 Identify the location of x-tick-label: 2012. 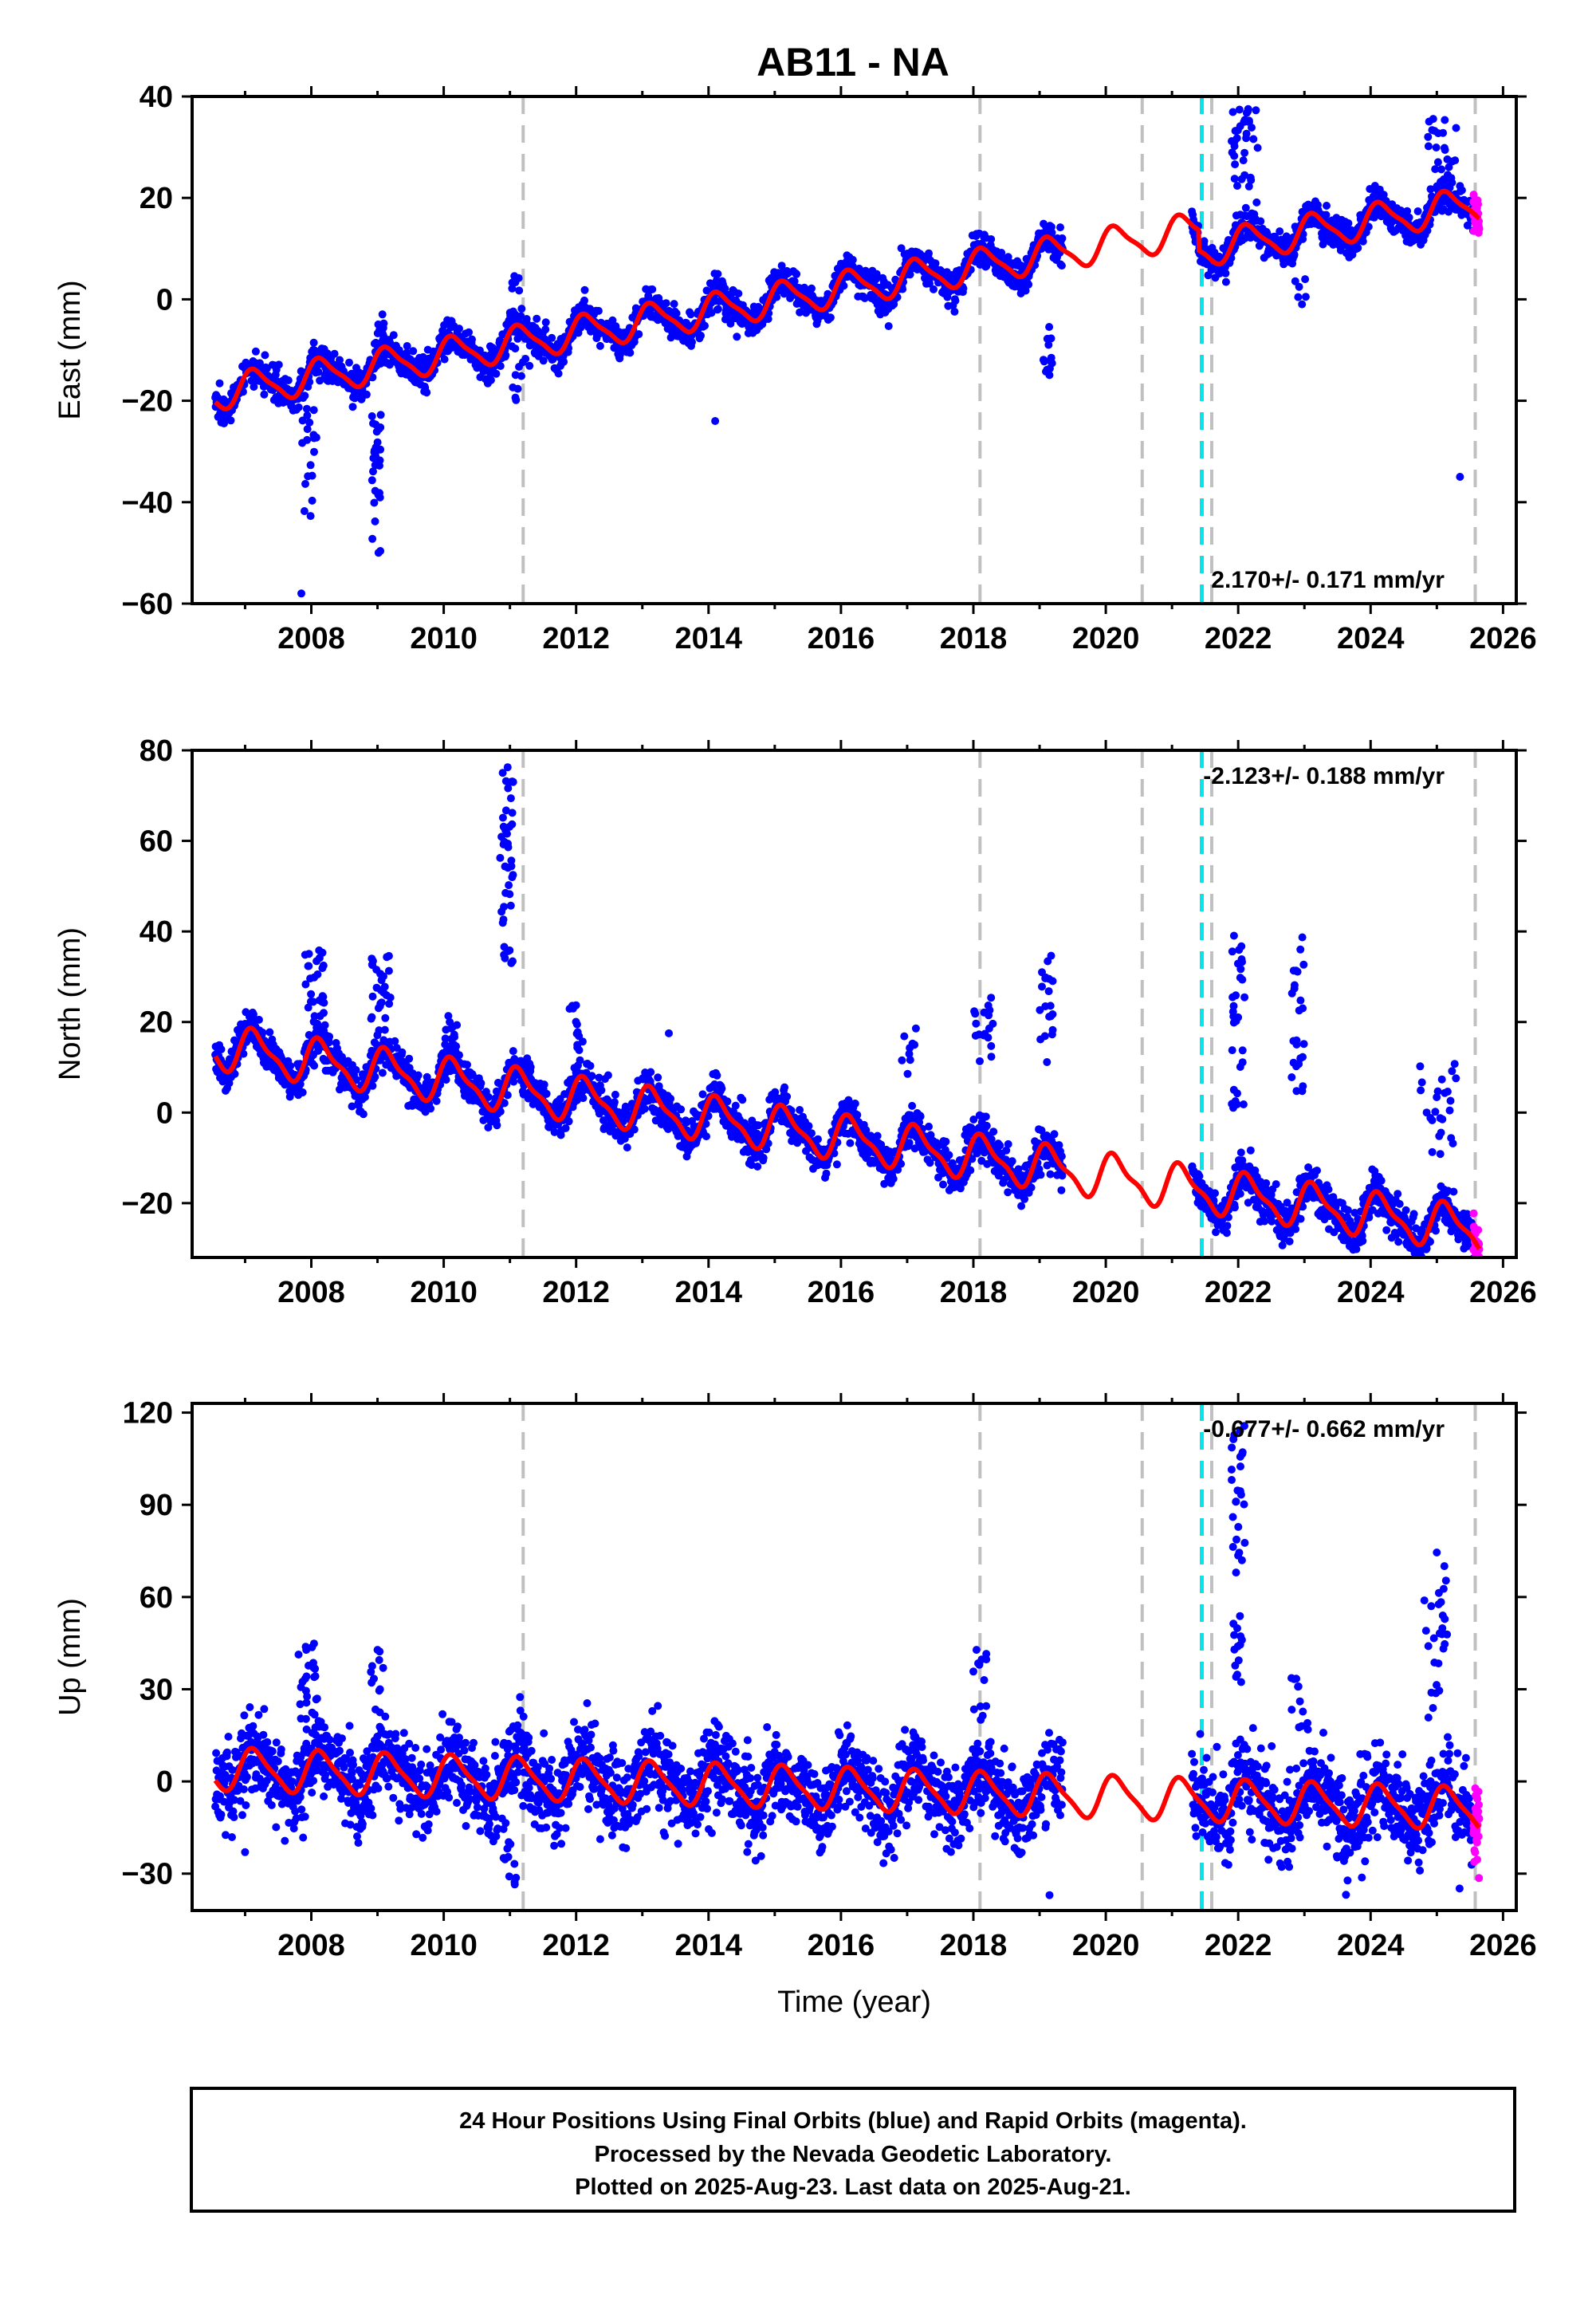
(576, 639).